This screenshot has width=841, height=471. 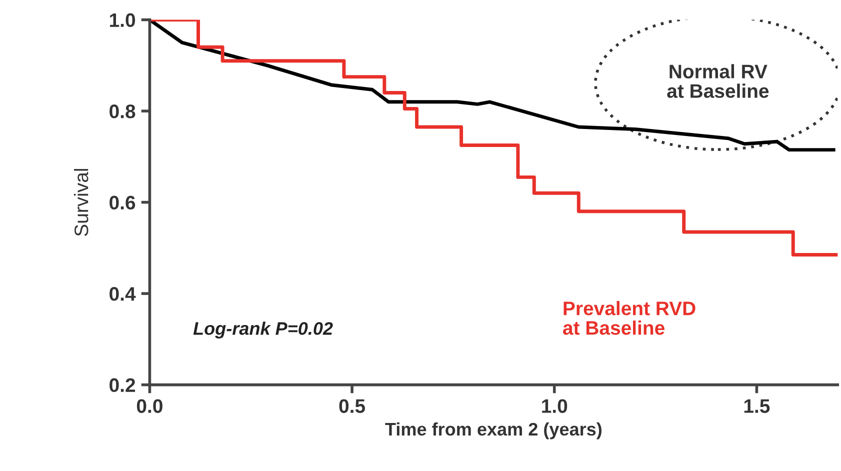 What do you see at coordinates (493, 431) in the screenshot?
I see `x-axis-title: Time from exam 2 (years)` at bounding box center [493, 431].